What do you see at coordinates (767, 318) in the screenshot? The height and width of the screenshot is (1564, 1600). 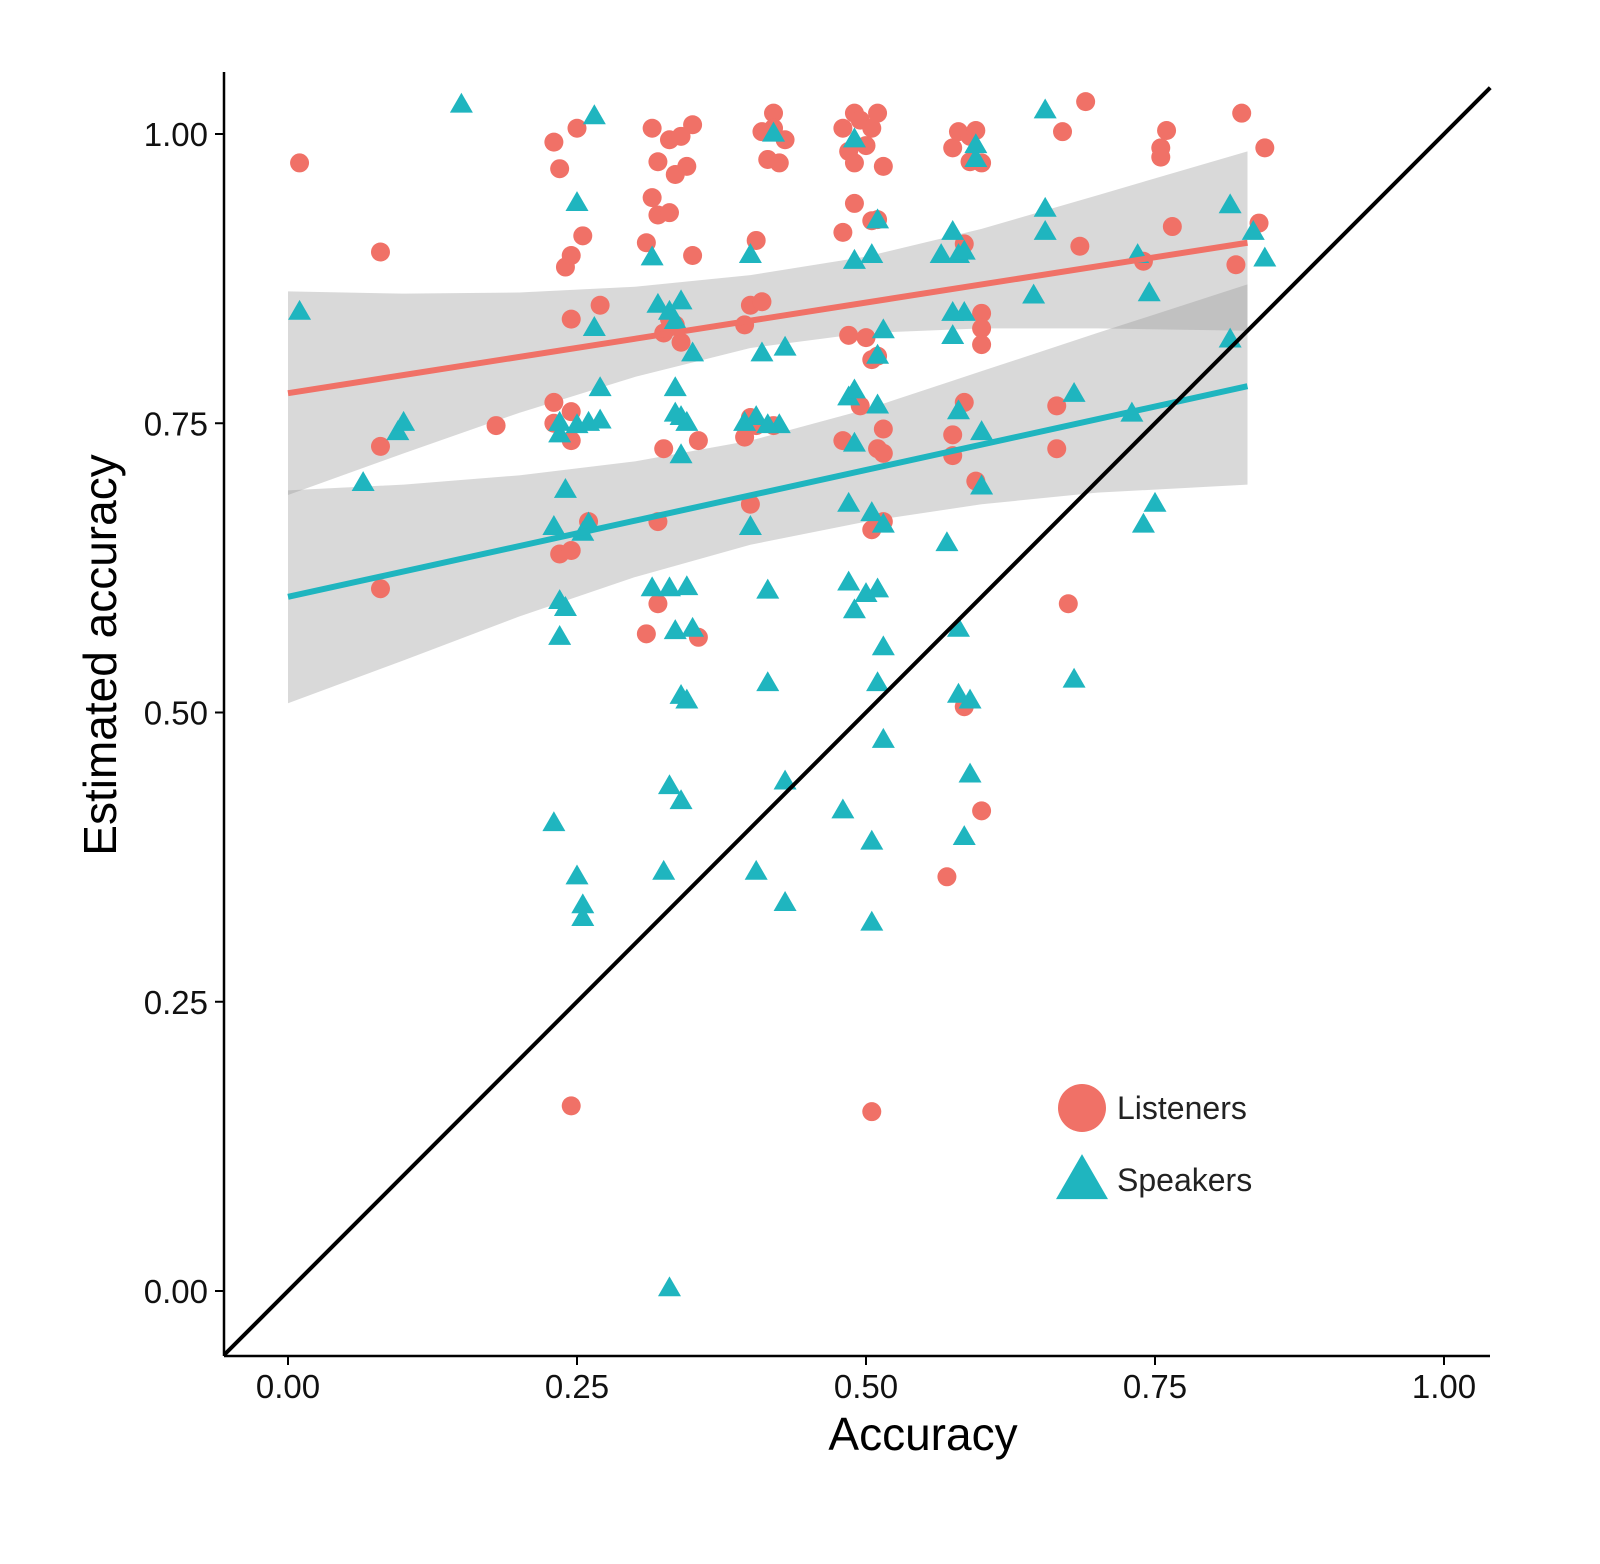 I see `fit-line-listeners` at bounding box center [767, 318].